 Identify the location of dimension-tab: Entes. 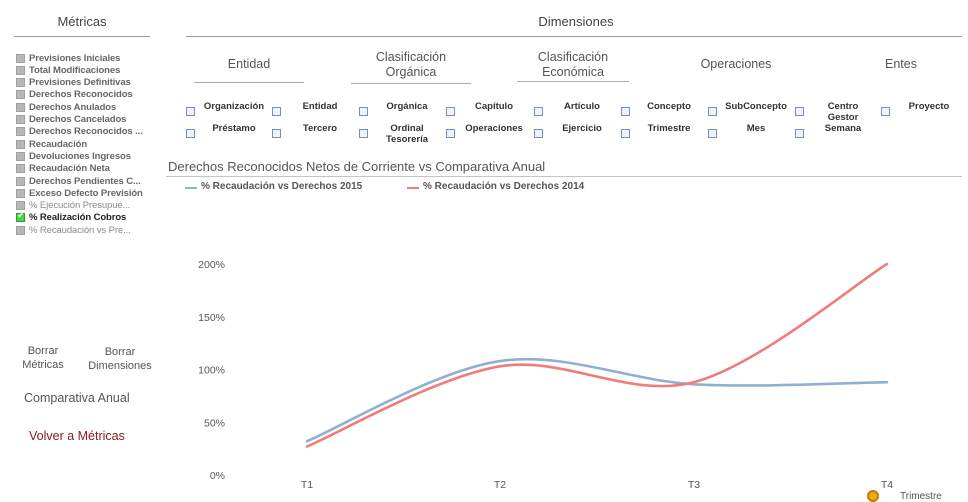
(899, 64).